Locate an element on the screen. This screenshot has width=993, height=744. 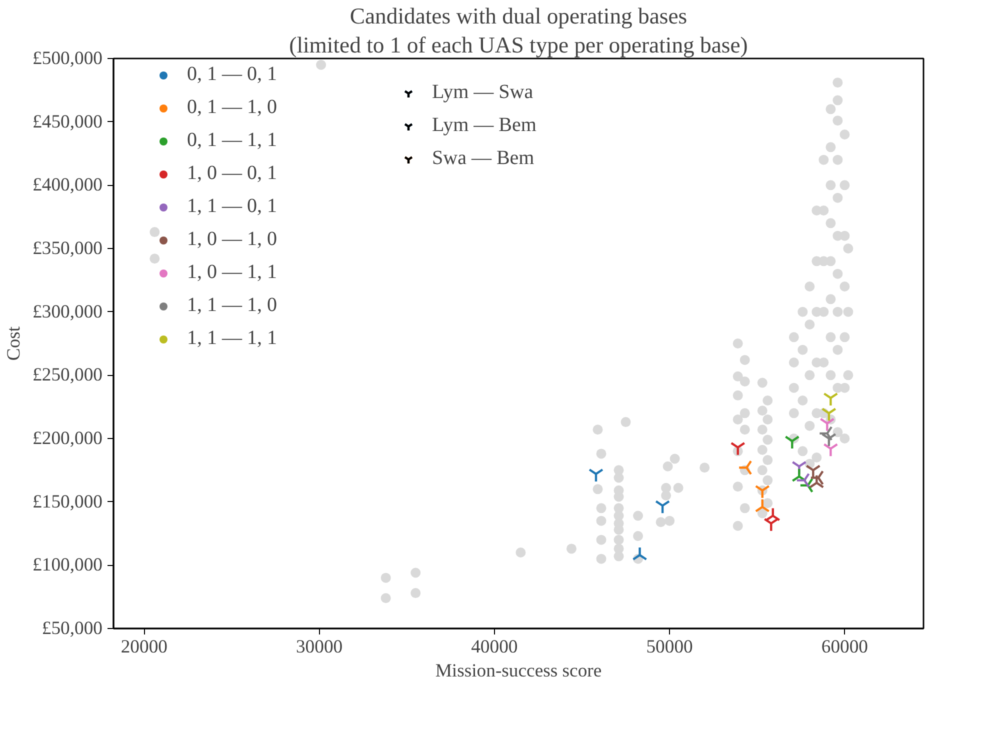
legend-label: Lym — Bem is located at coordinates (484, 125).